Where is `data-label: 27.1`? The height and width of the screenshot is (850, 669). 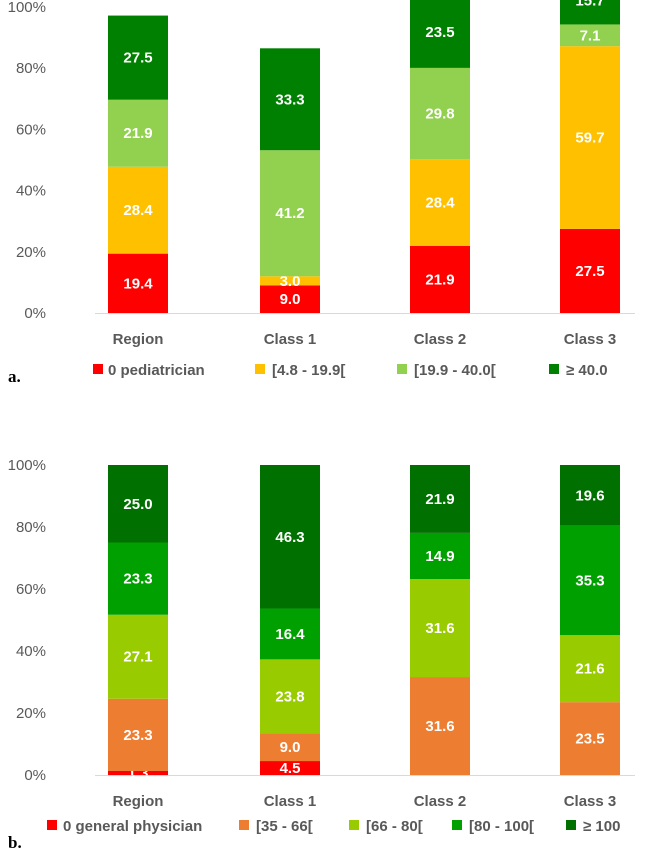 data-label: 27.1 is located at coordinates (137, 657).